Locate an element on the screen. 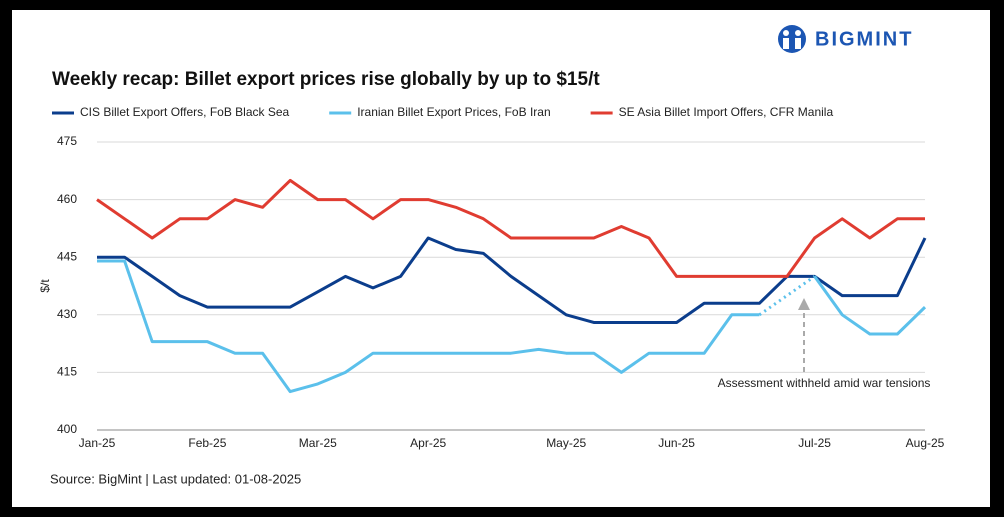 The width and height of the screenshot is (1004, 517). y-axis-label: $/t is located at coordinates (45, 286).